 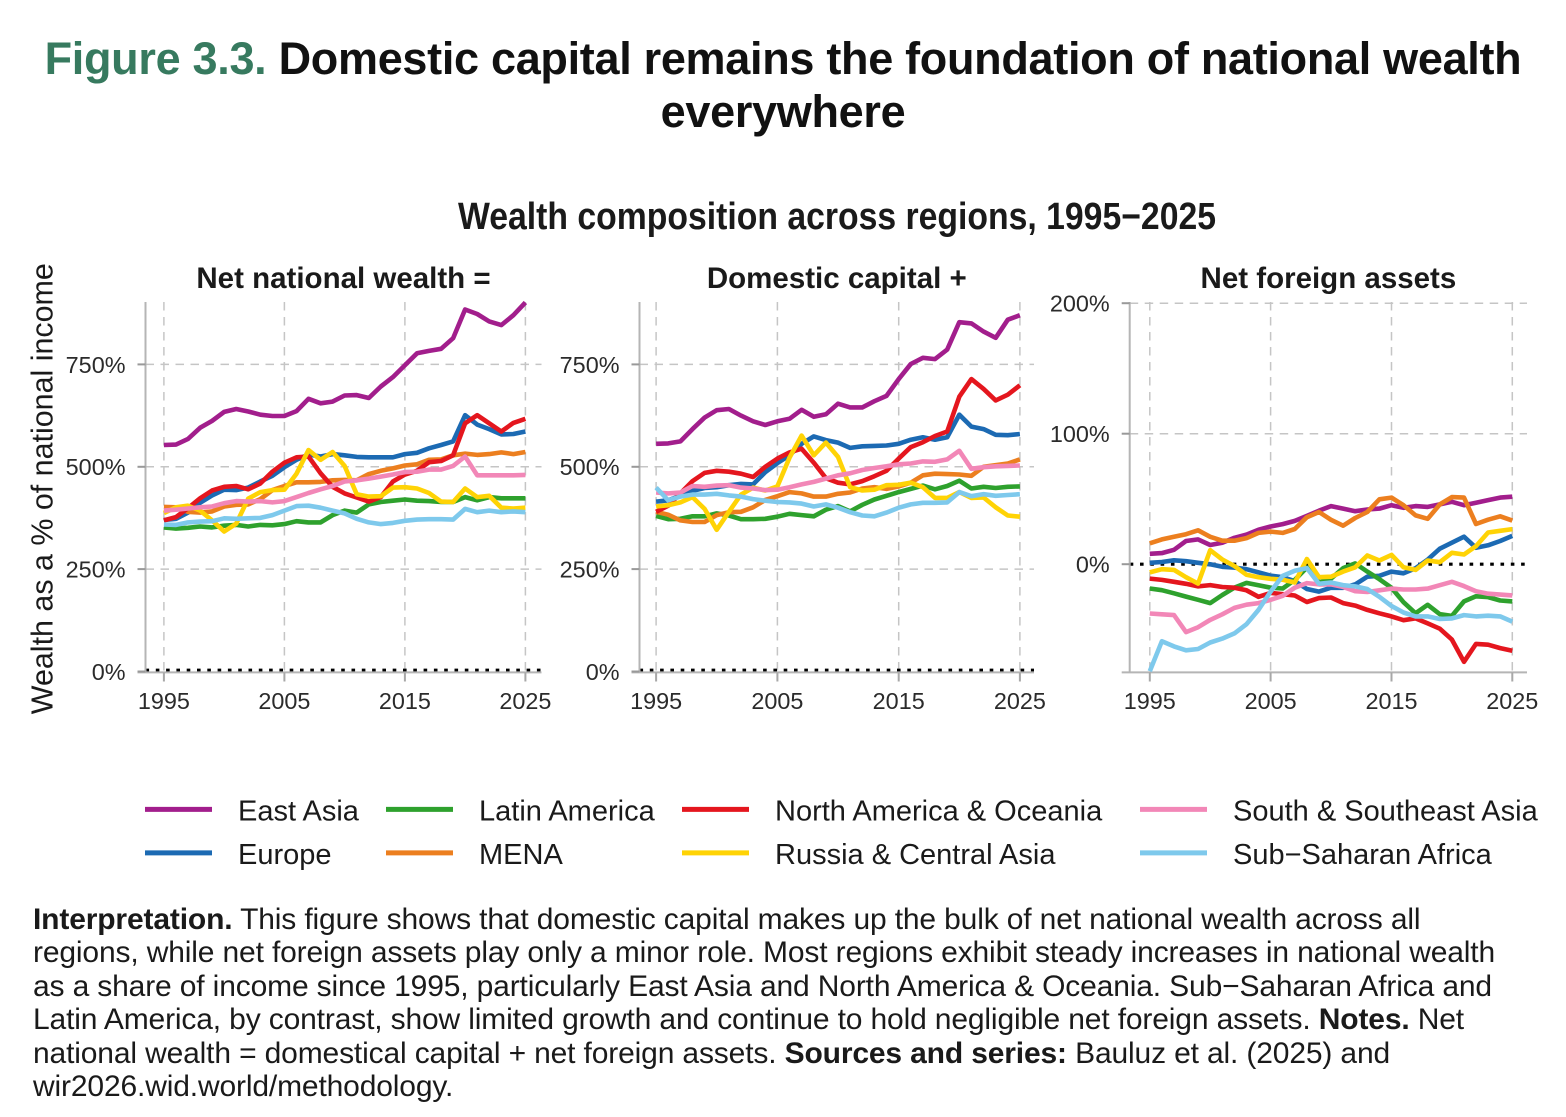 I want to click on svg-text: Net foreign assets, so click(x=1329, y=278).